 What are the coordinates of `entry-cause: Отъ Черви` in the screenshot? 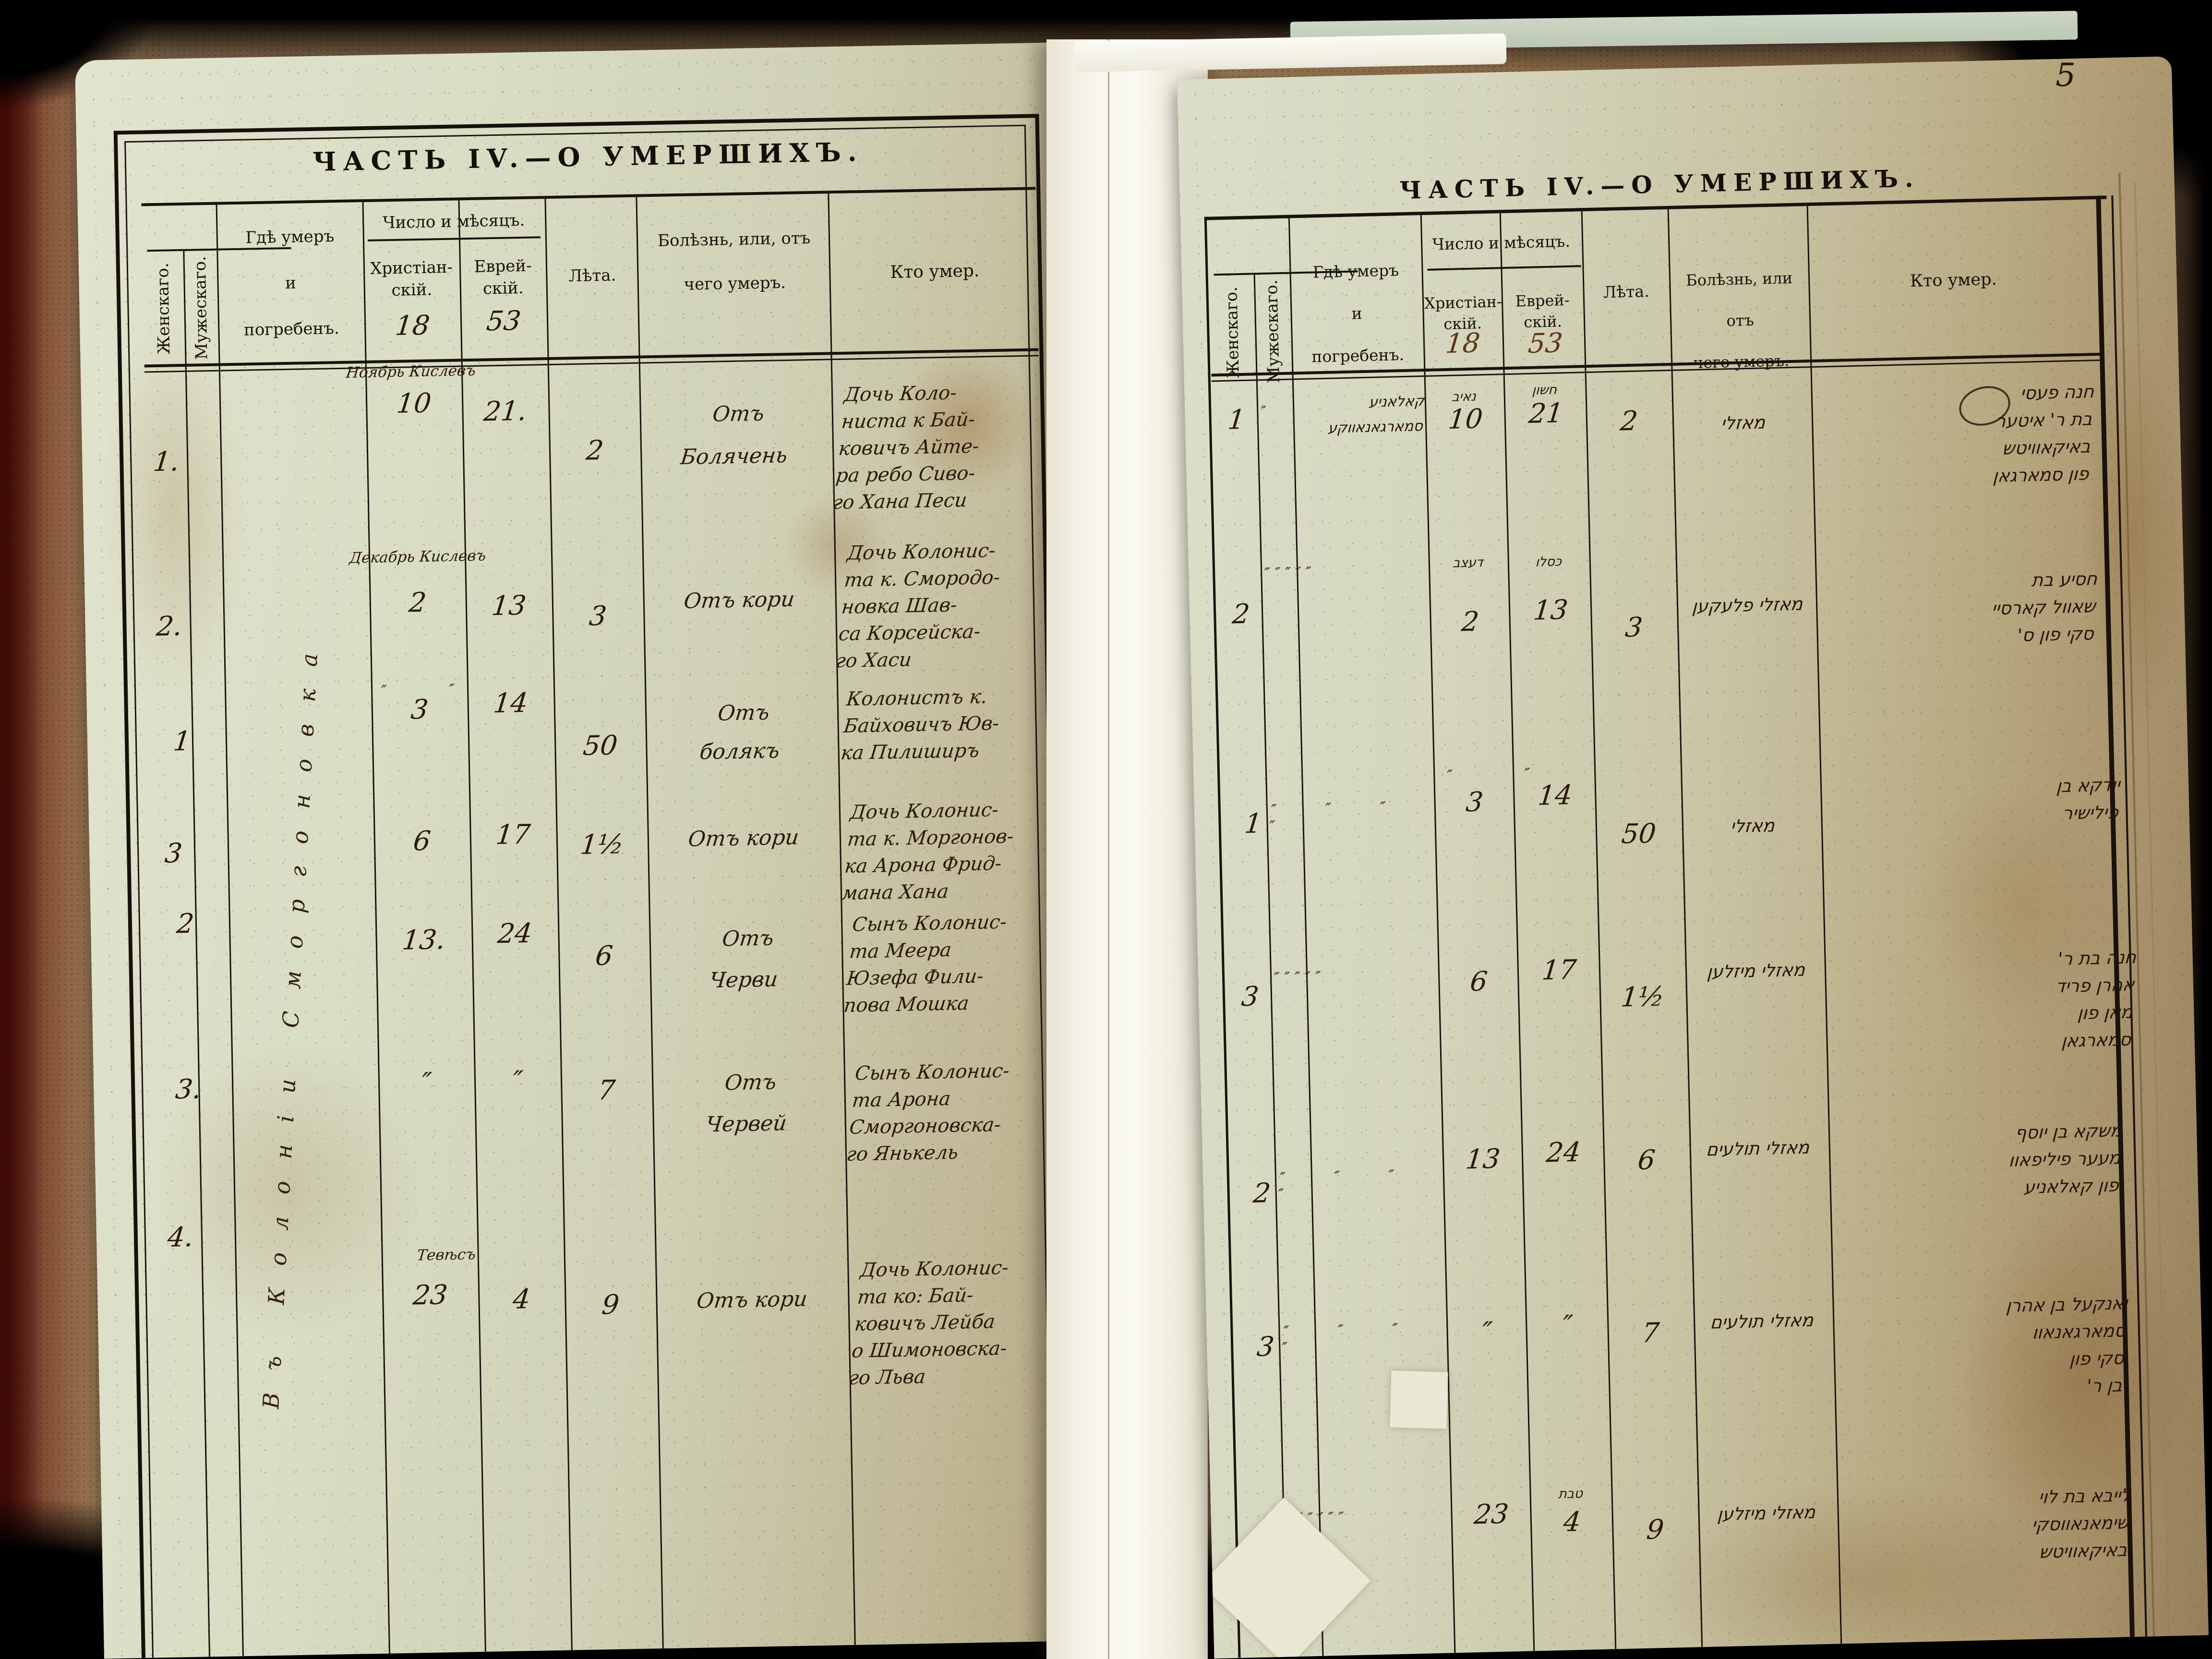 It's located at (743, 959).